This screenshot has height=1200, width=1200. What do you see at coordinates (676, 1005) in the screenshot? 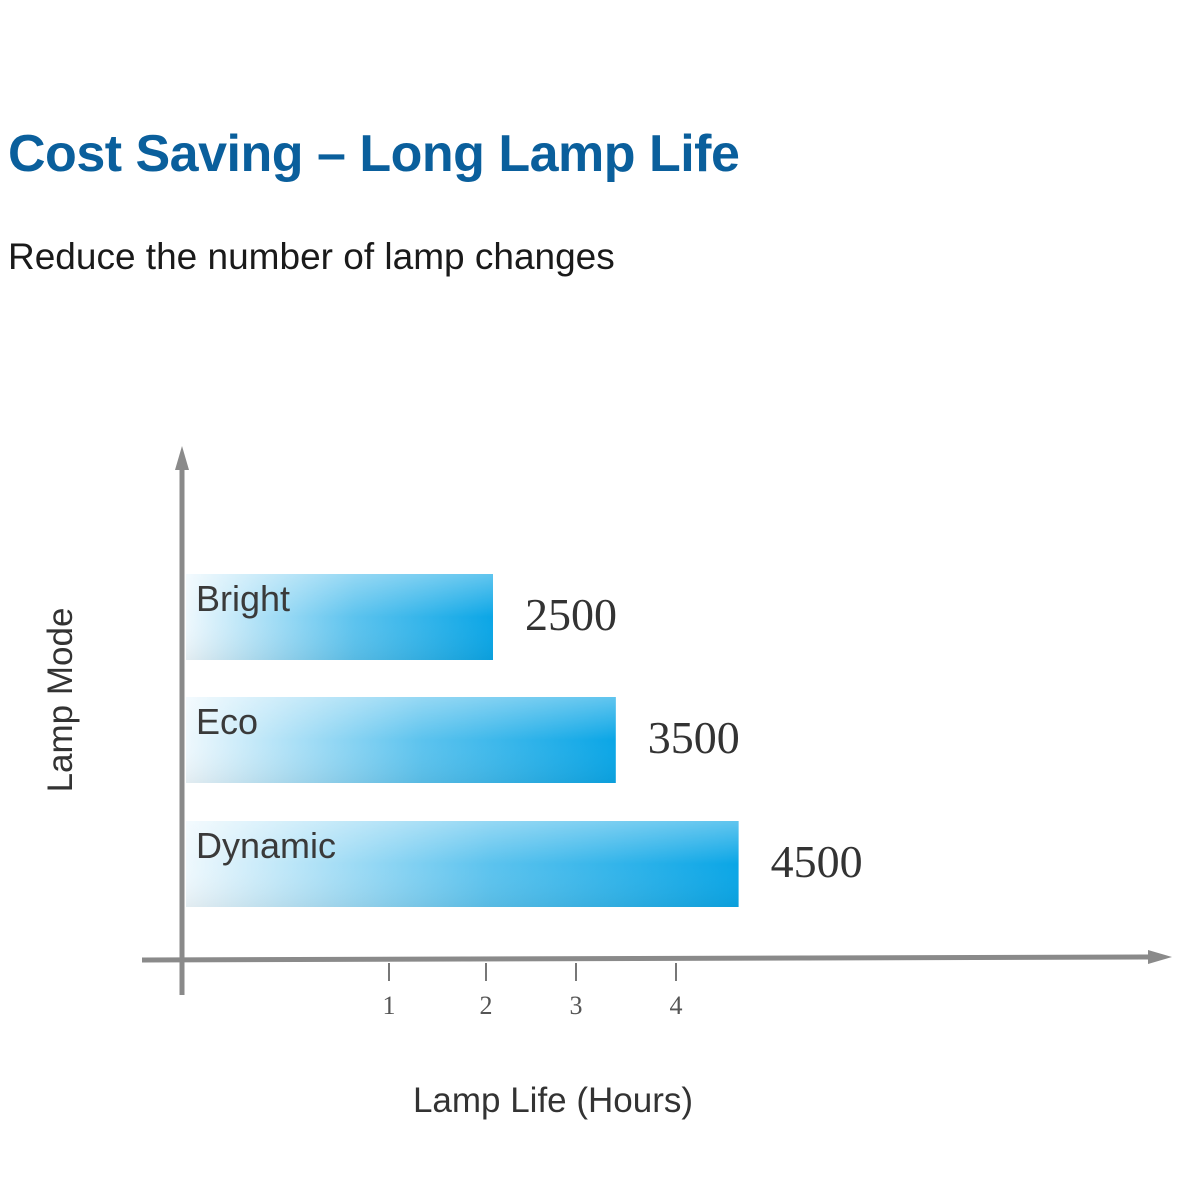
I see `x-tick-label-4: 4` at bounding box center [676, 1005].